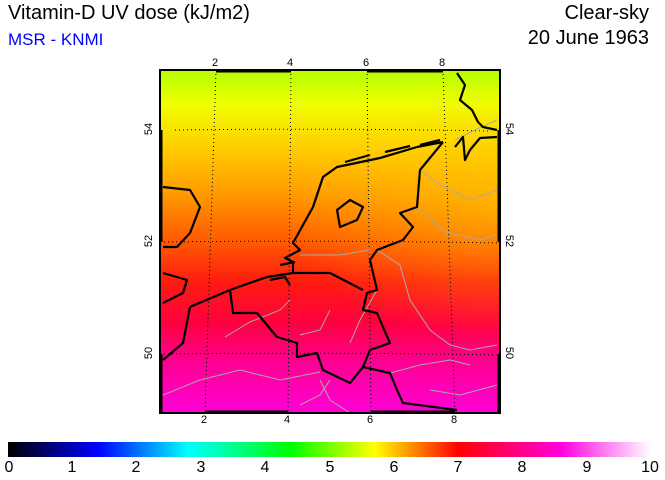 Image resolution: width=665 pixels, height=480 pixels. I want to click on lon-tick-top: 6, so click(366, 63).